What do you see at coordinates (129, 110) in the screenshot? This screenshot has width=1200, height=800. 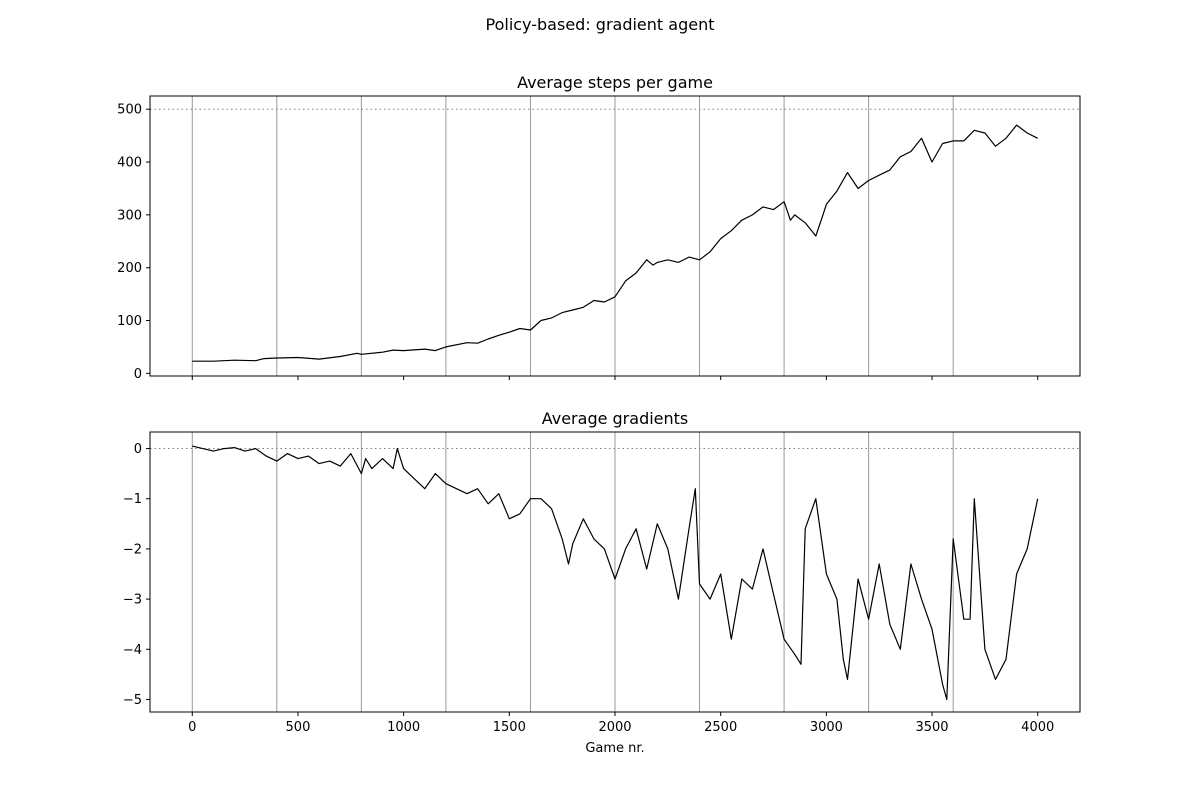 I see `steps-y-tick-label: 500` at bounding box center [129, 110].